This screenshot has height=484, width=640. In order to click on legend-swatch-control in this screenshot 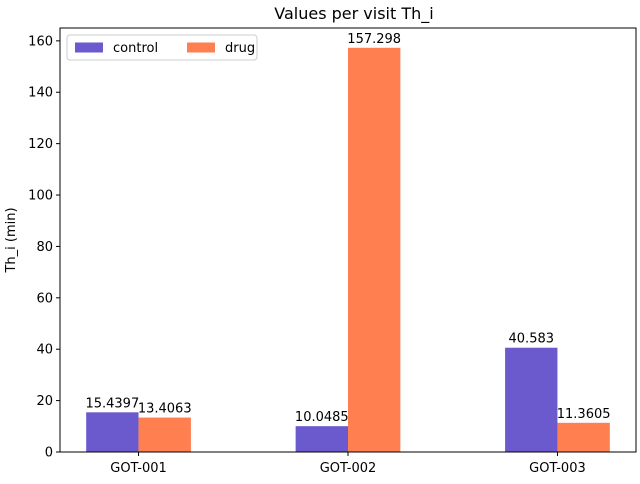, I will do `click(89, 47)`.